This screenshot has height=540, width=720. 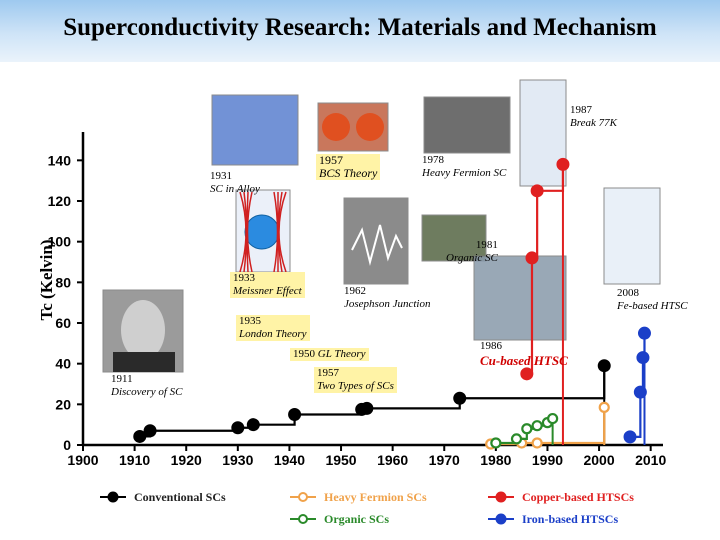 What do you see at coordinates (628, 293) in the screenshot?
I see `annotation-year: 2008` at bounding box center [628, 293].